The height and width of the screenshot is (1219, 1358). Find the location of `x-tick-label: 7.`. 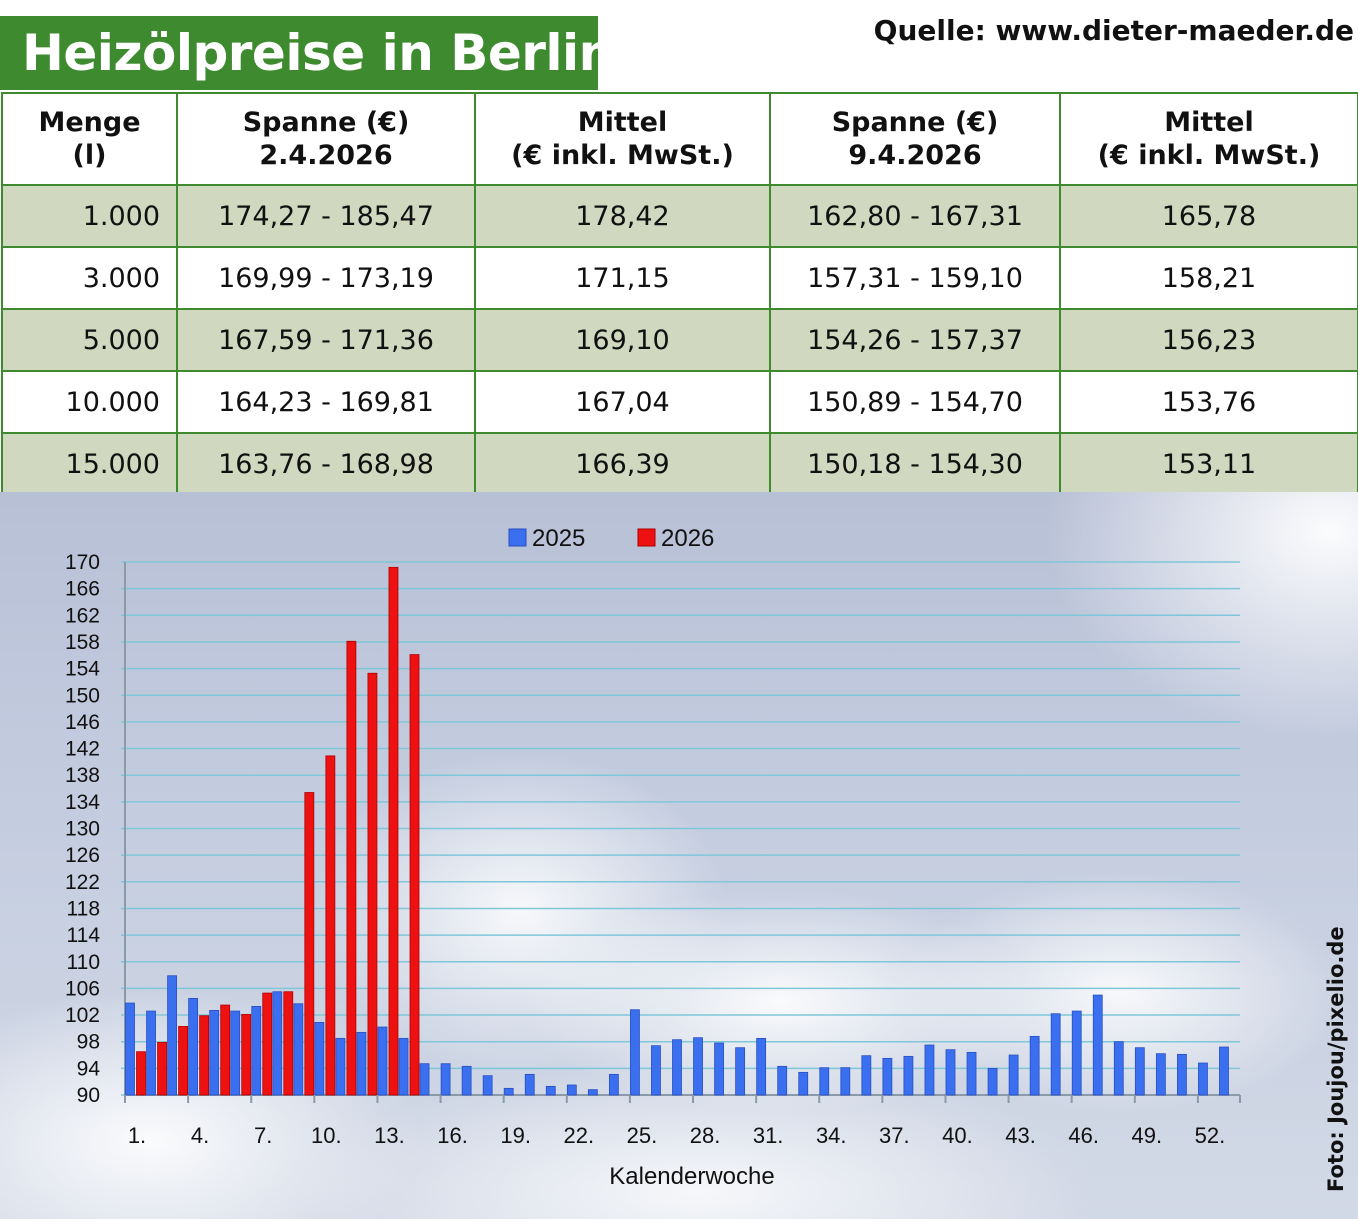

x-tick-label: 7. is located at coordinates (263, 1135).